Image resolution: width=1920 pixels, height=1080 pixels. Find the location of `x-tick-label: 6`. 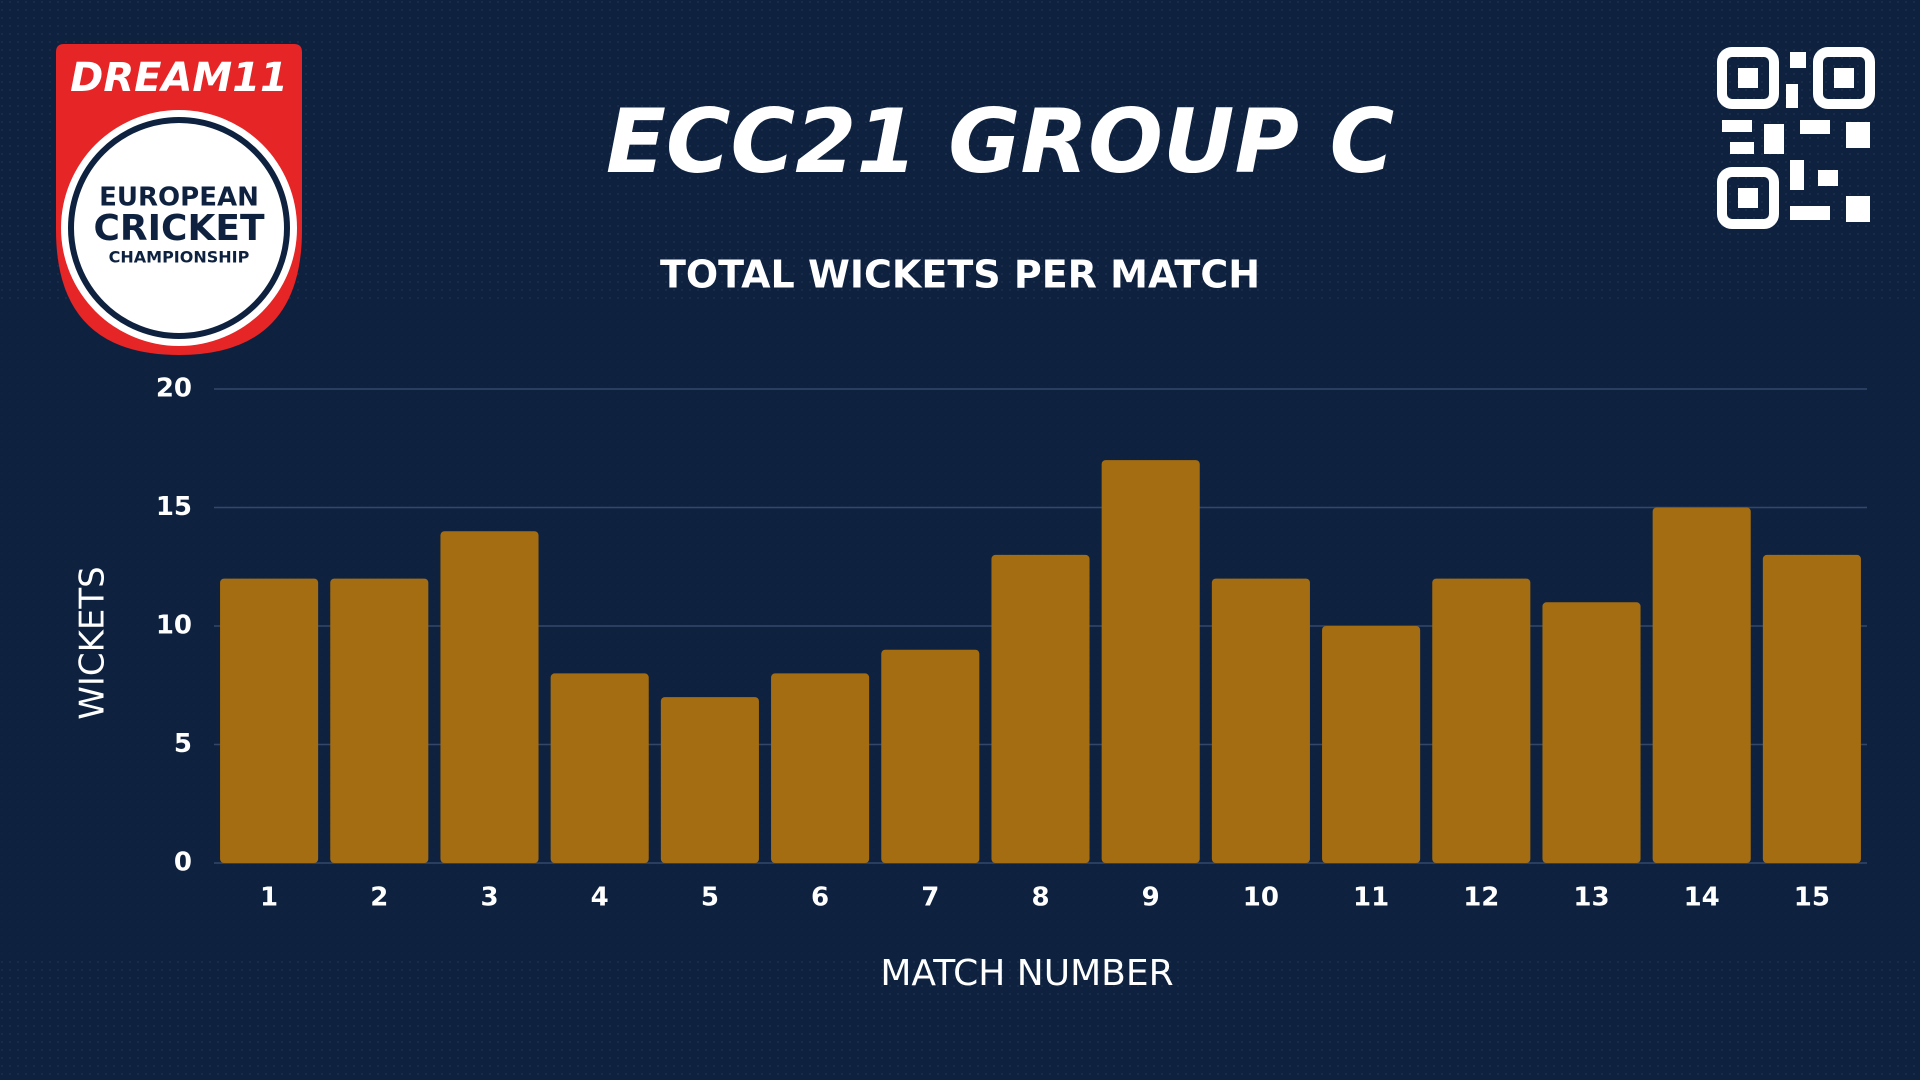

x-tick-label: 6 is located at coordinates (820, 898).